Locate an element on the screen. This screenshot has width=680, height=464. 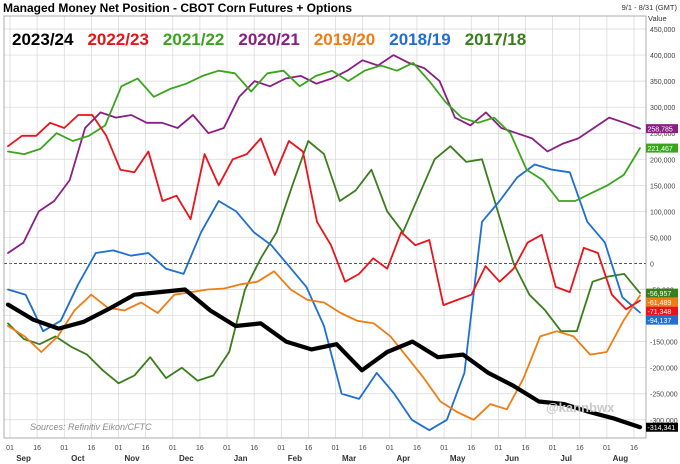
y-tick-label: 250,000 is located at coordinates (662, 134).